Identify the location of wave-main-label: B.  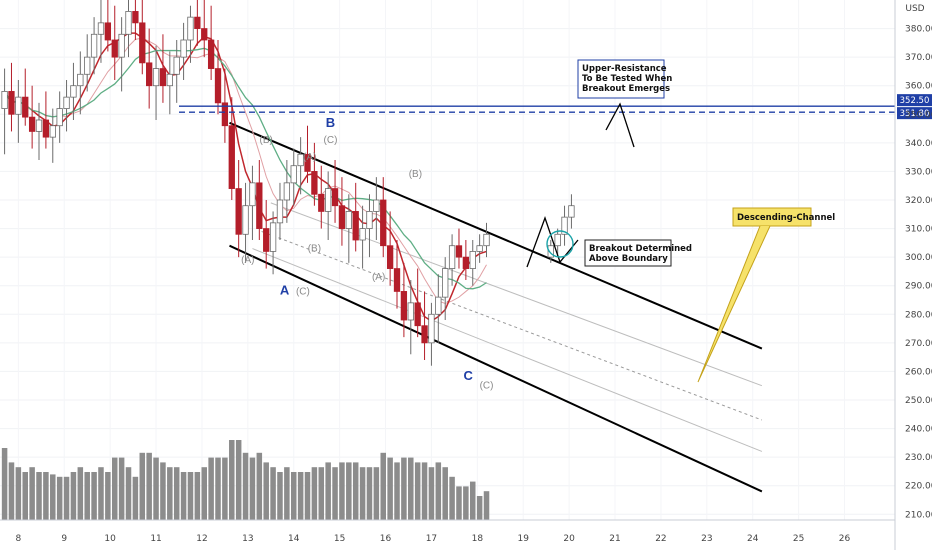
(330, 122).